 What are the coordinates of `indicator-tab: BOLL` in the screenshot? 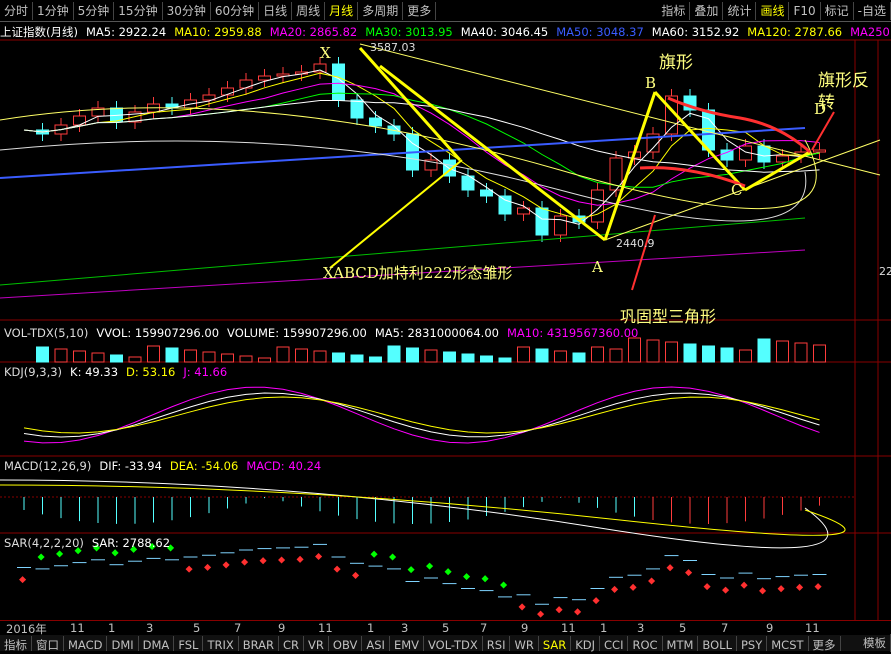 It's located at (717, 643).